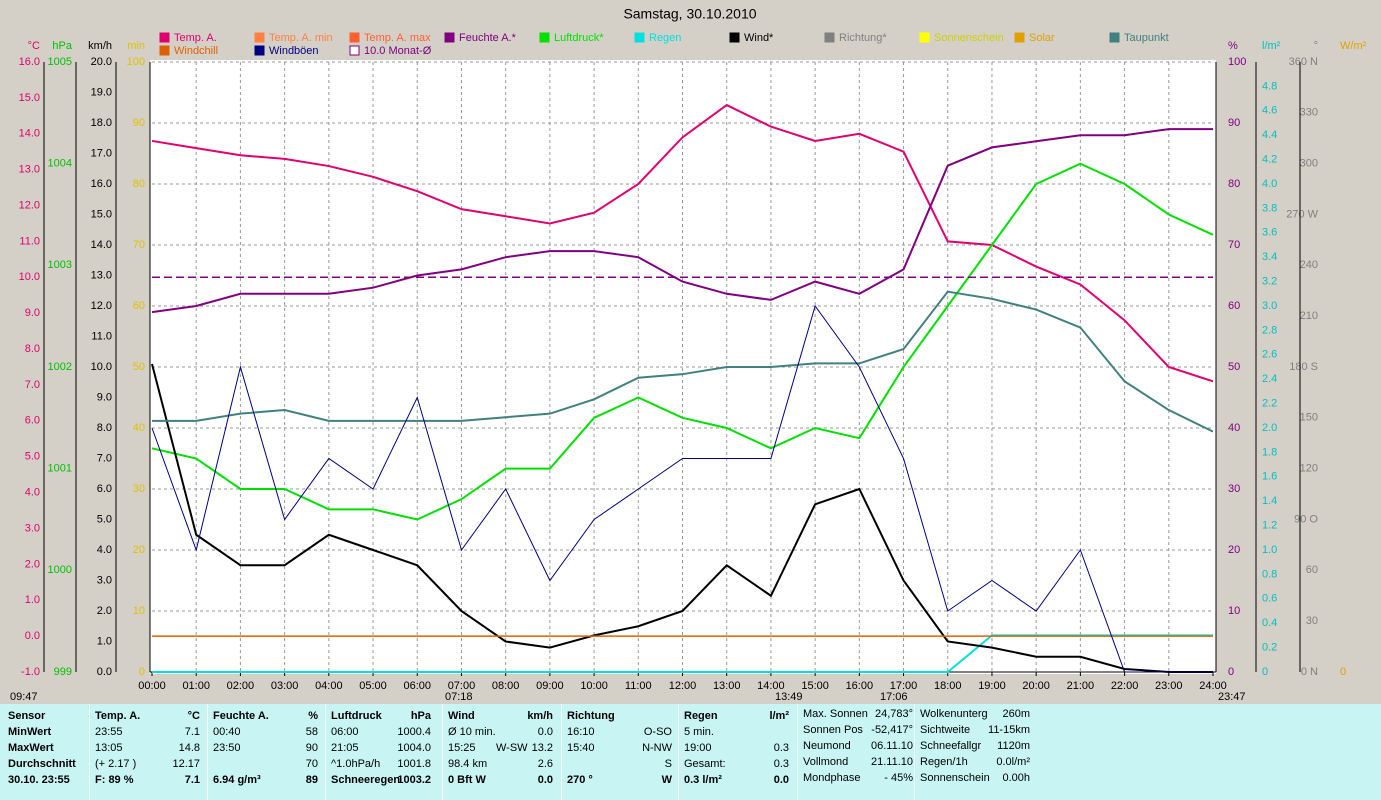 Image resolution: width=1381 pixels, height=800 pixels. I want to click on series-line, so click(683, 361).